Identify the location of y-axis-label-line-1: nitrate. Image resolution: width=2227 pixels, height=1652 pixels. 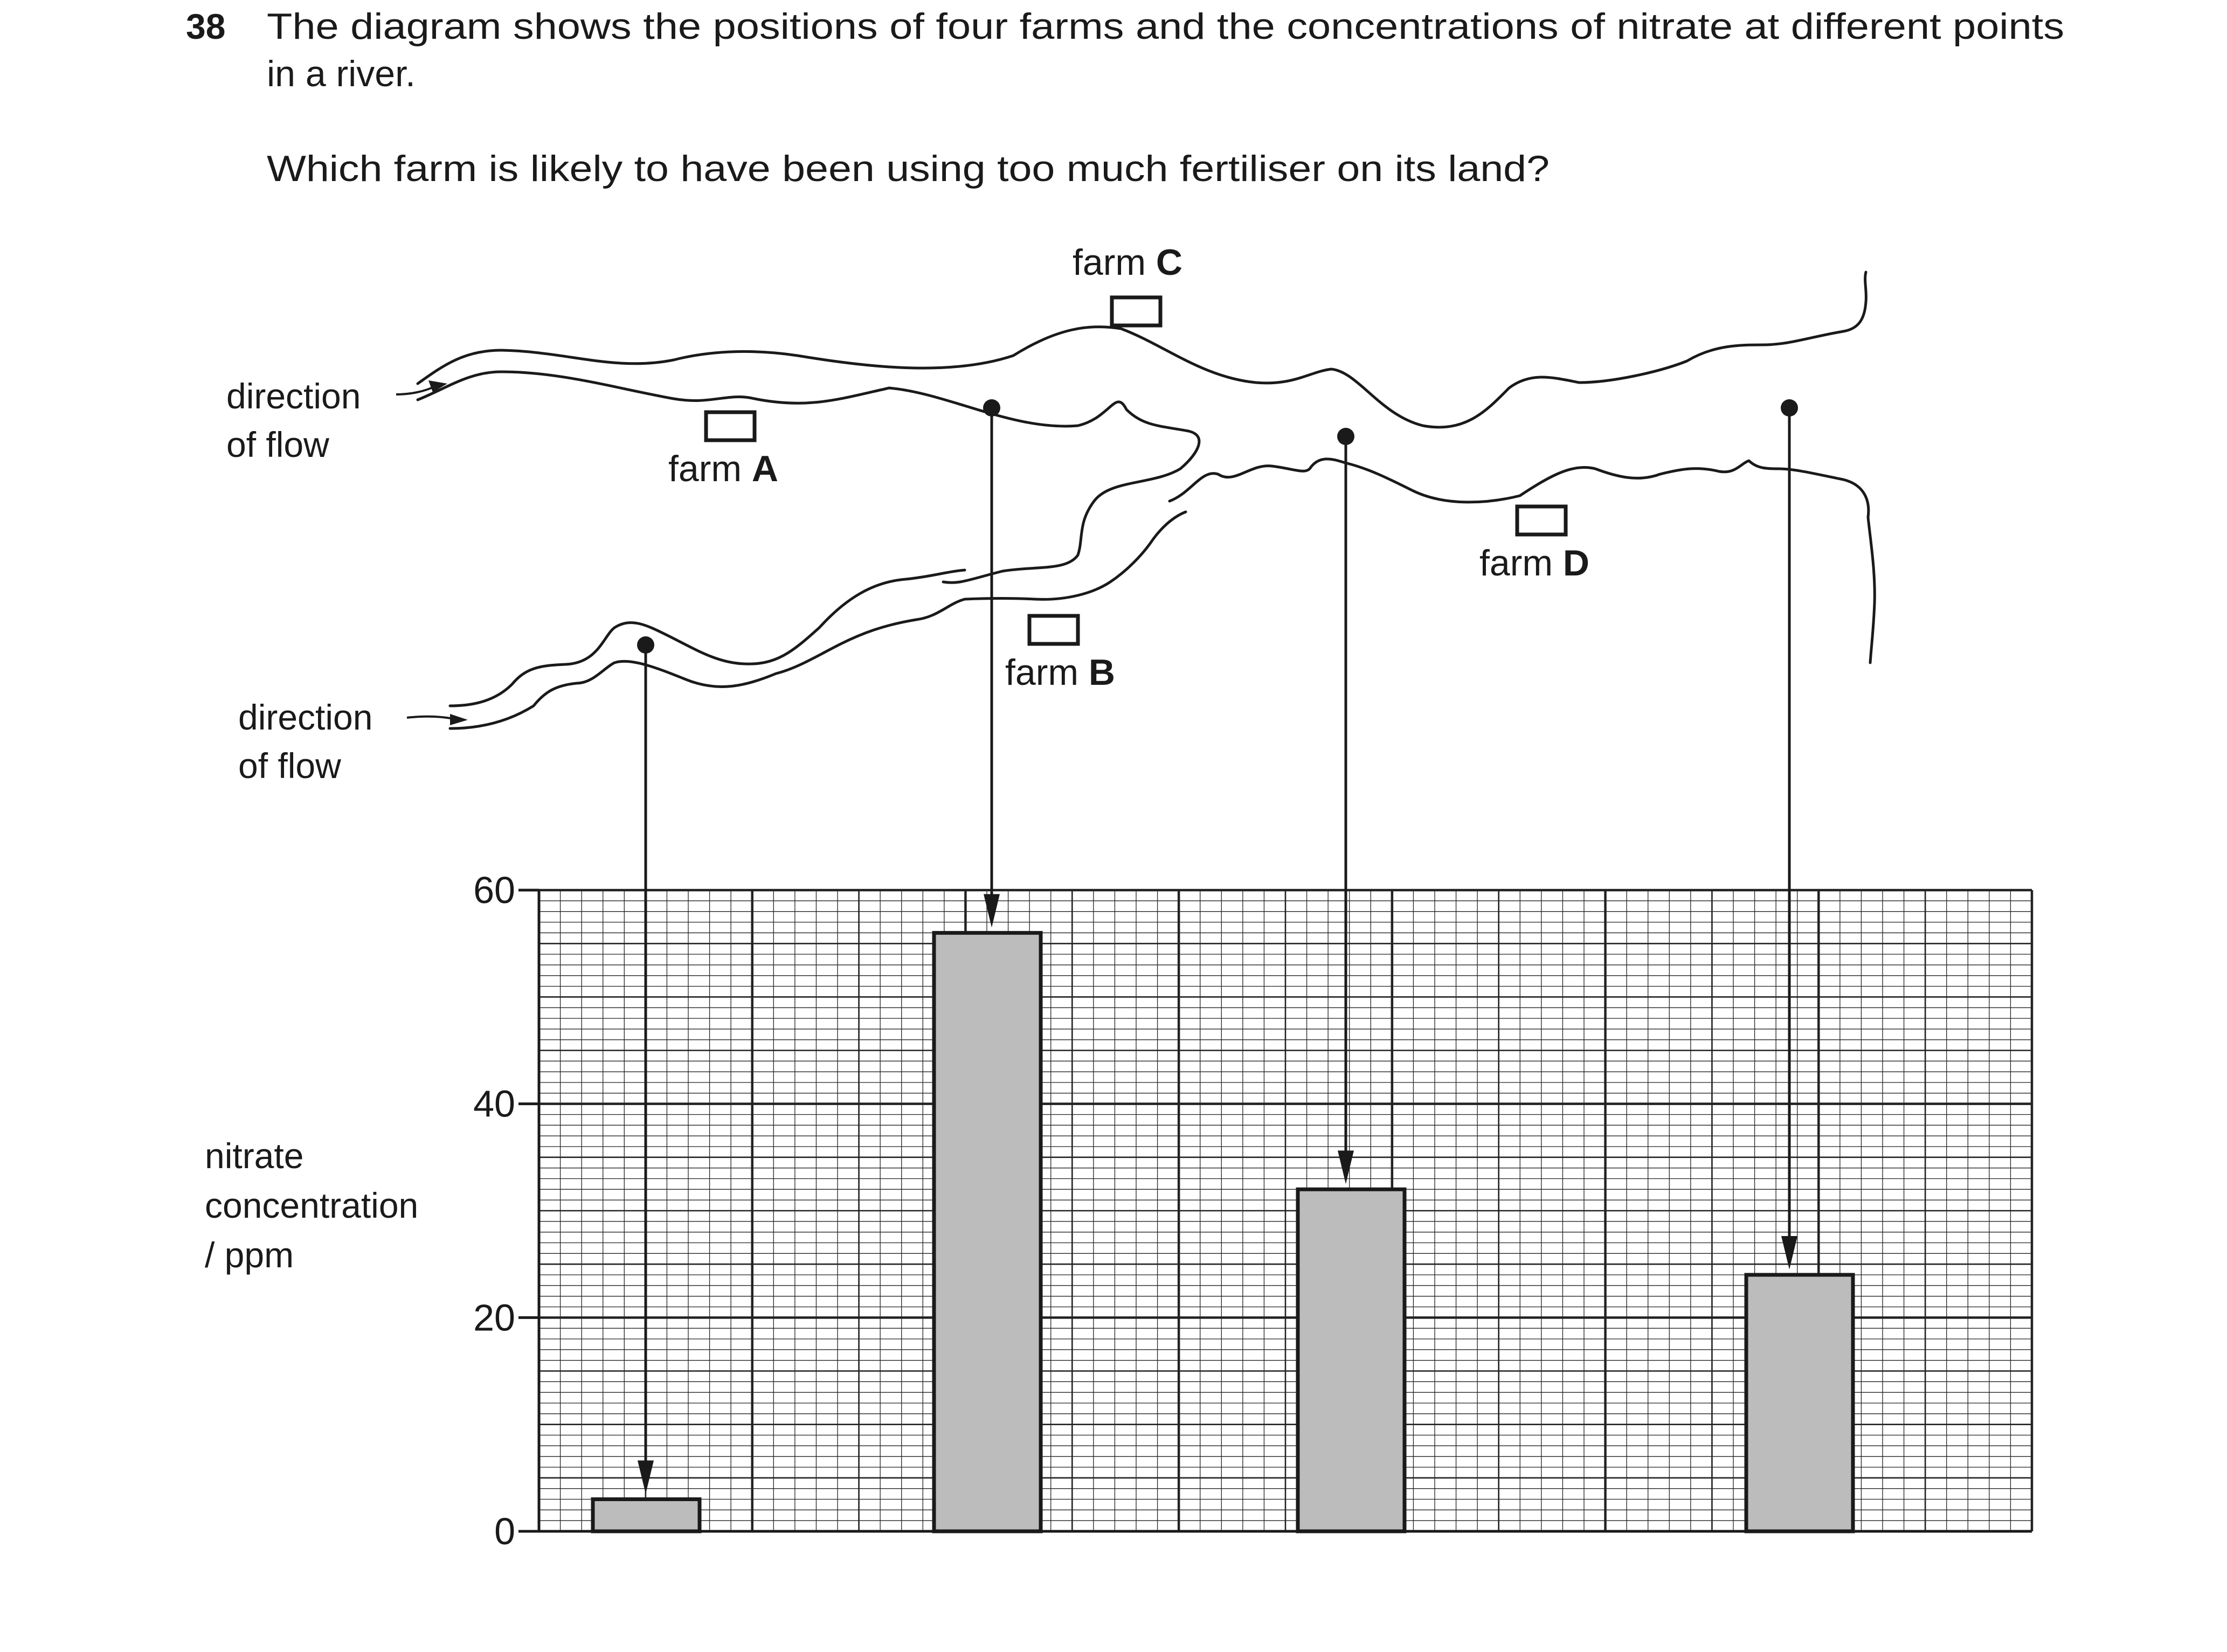
(254, 1156).